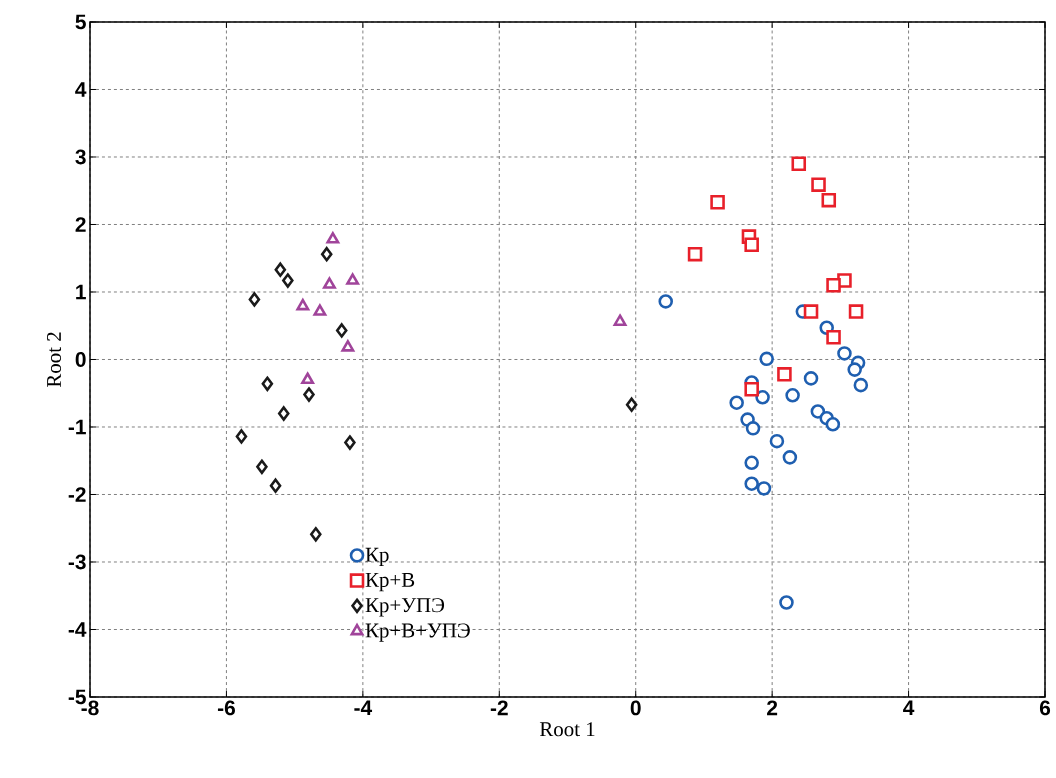  Describe the element at coordinates (80, 22) in the screenshot. I see `y-tick-label: 5` at that location.